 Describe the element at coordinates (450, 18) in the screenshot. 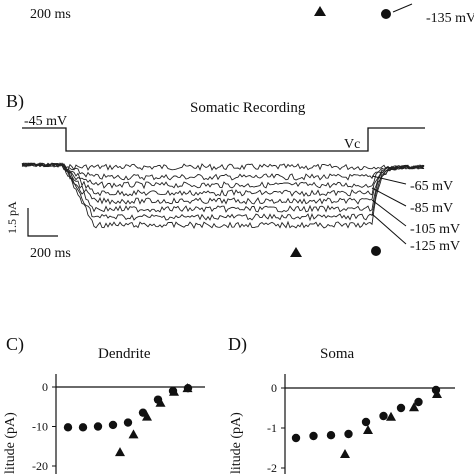

I see `top-voltage-label: -135 mV` at that location.